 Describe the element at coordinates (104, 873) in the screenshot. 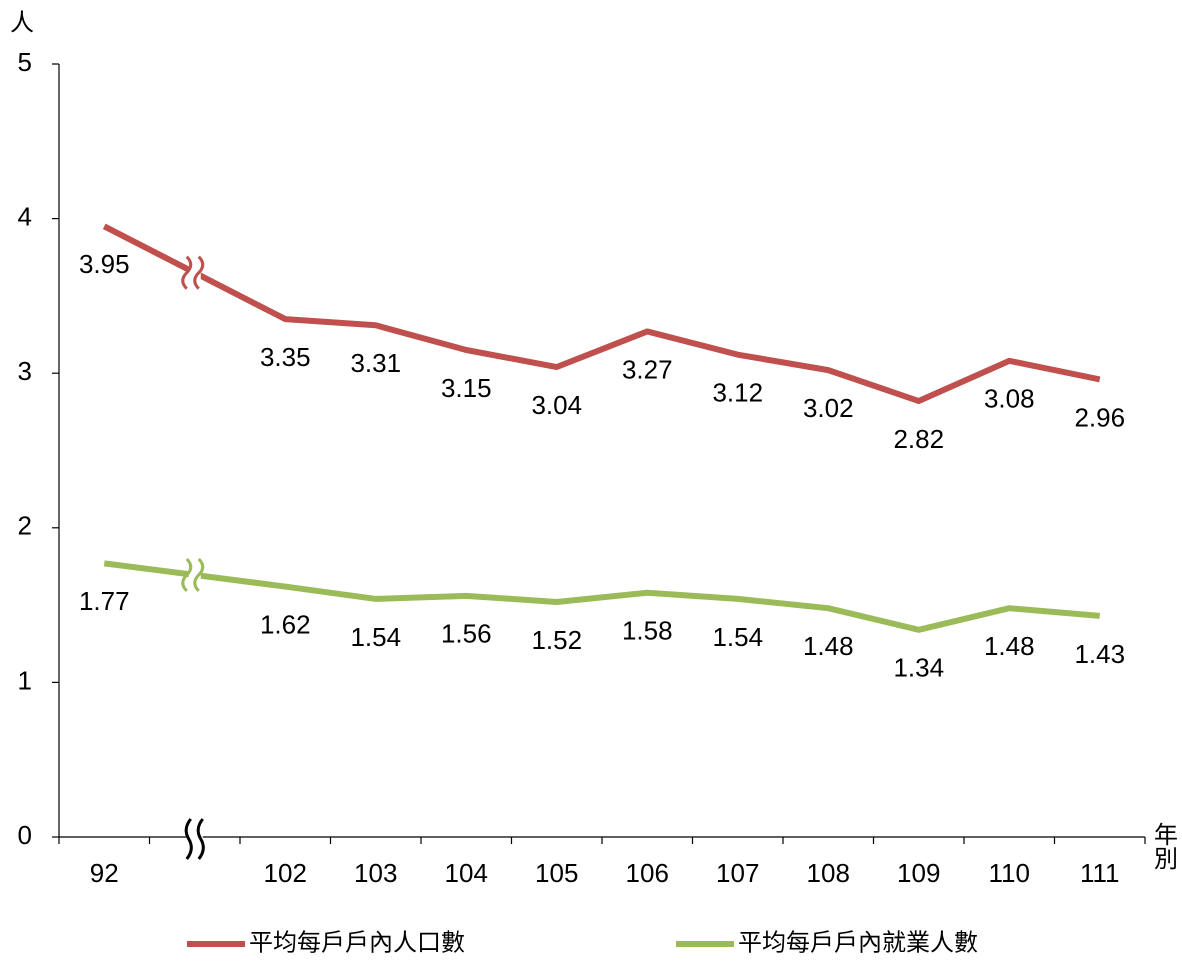

I see `x-tick-label: 92` at that location.